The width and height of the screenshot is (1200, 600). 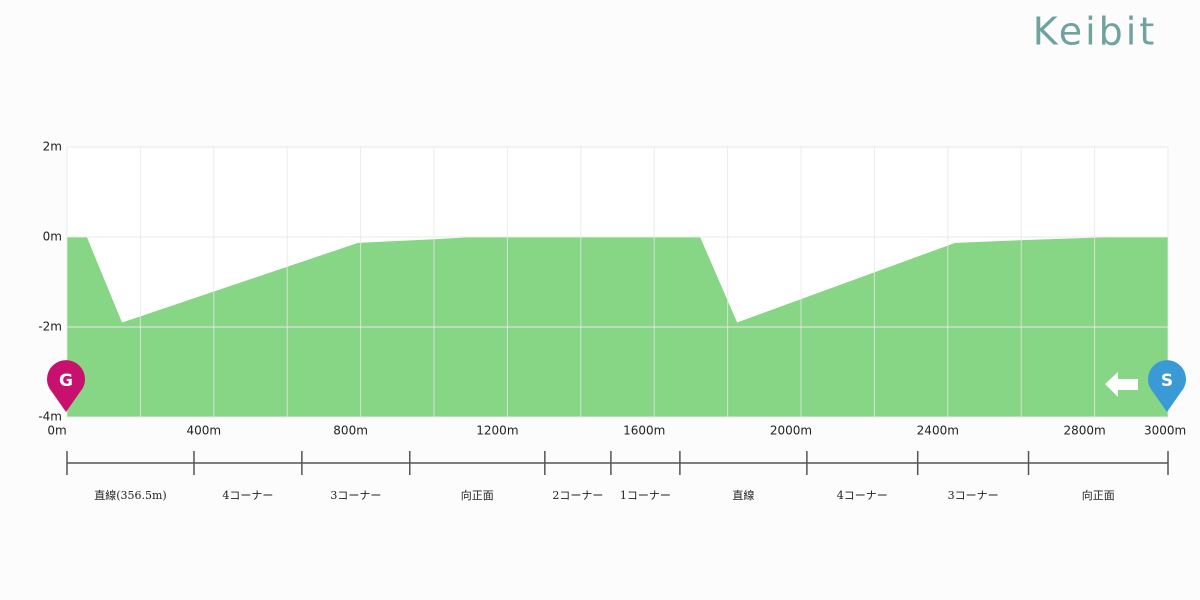 What do you see at coordinates (644, 431) in the screenshot?
I see `x-tick-label: 1600m` at bounding box center [644, 431].